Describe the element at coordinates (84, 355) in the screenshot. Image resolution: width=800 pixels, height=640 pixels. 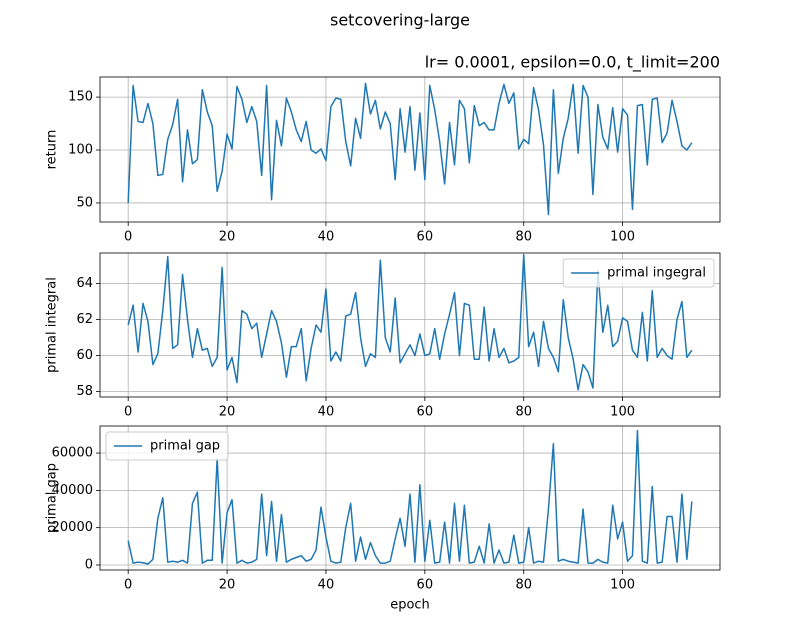
I see `y-tick-label: 60` at that location.